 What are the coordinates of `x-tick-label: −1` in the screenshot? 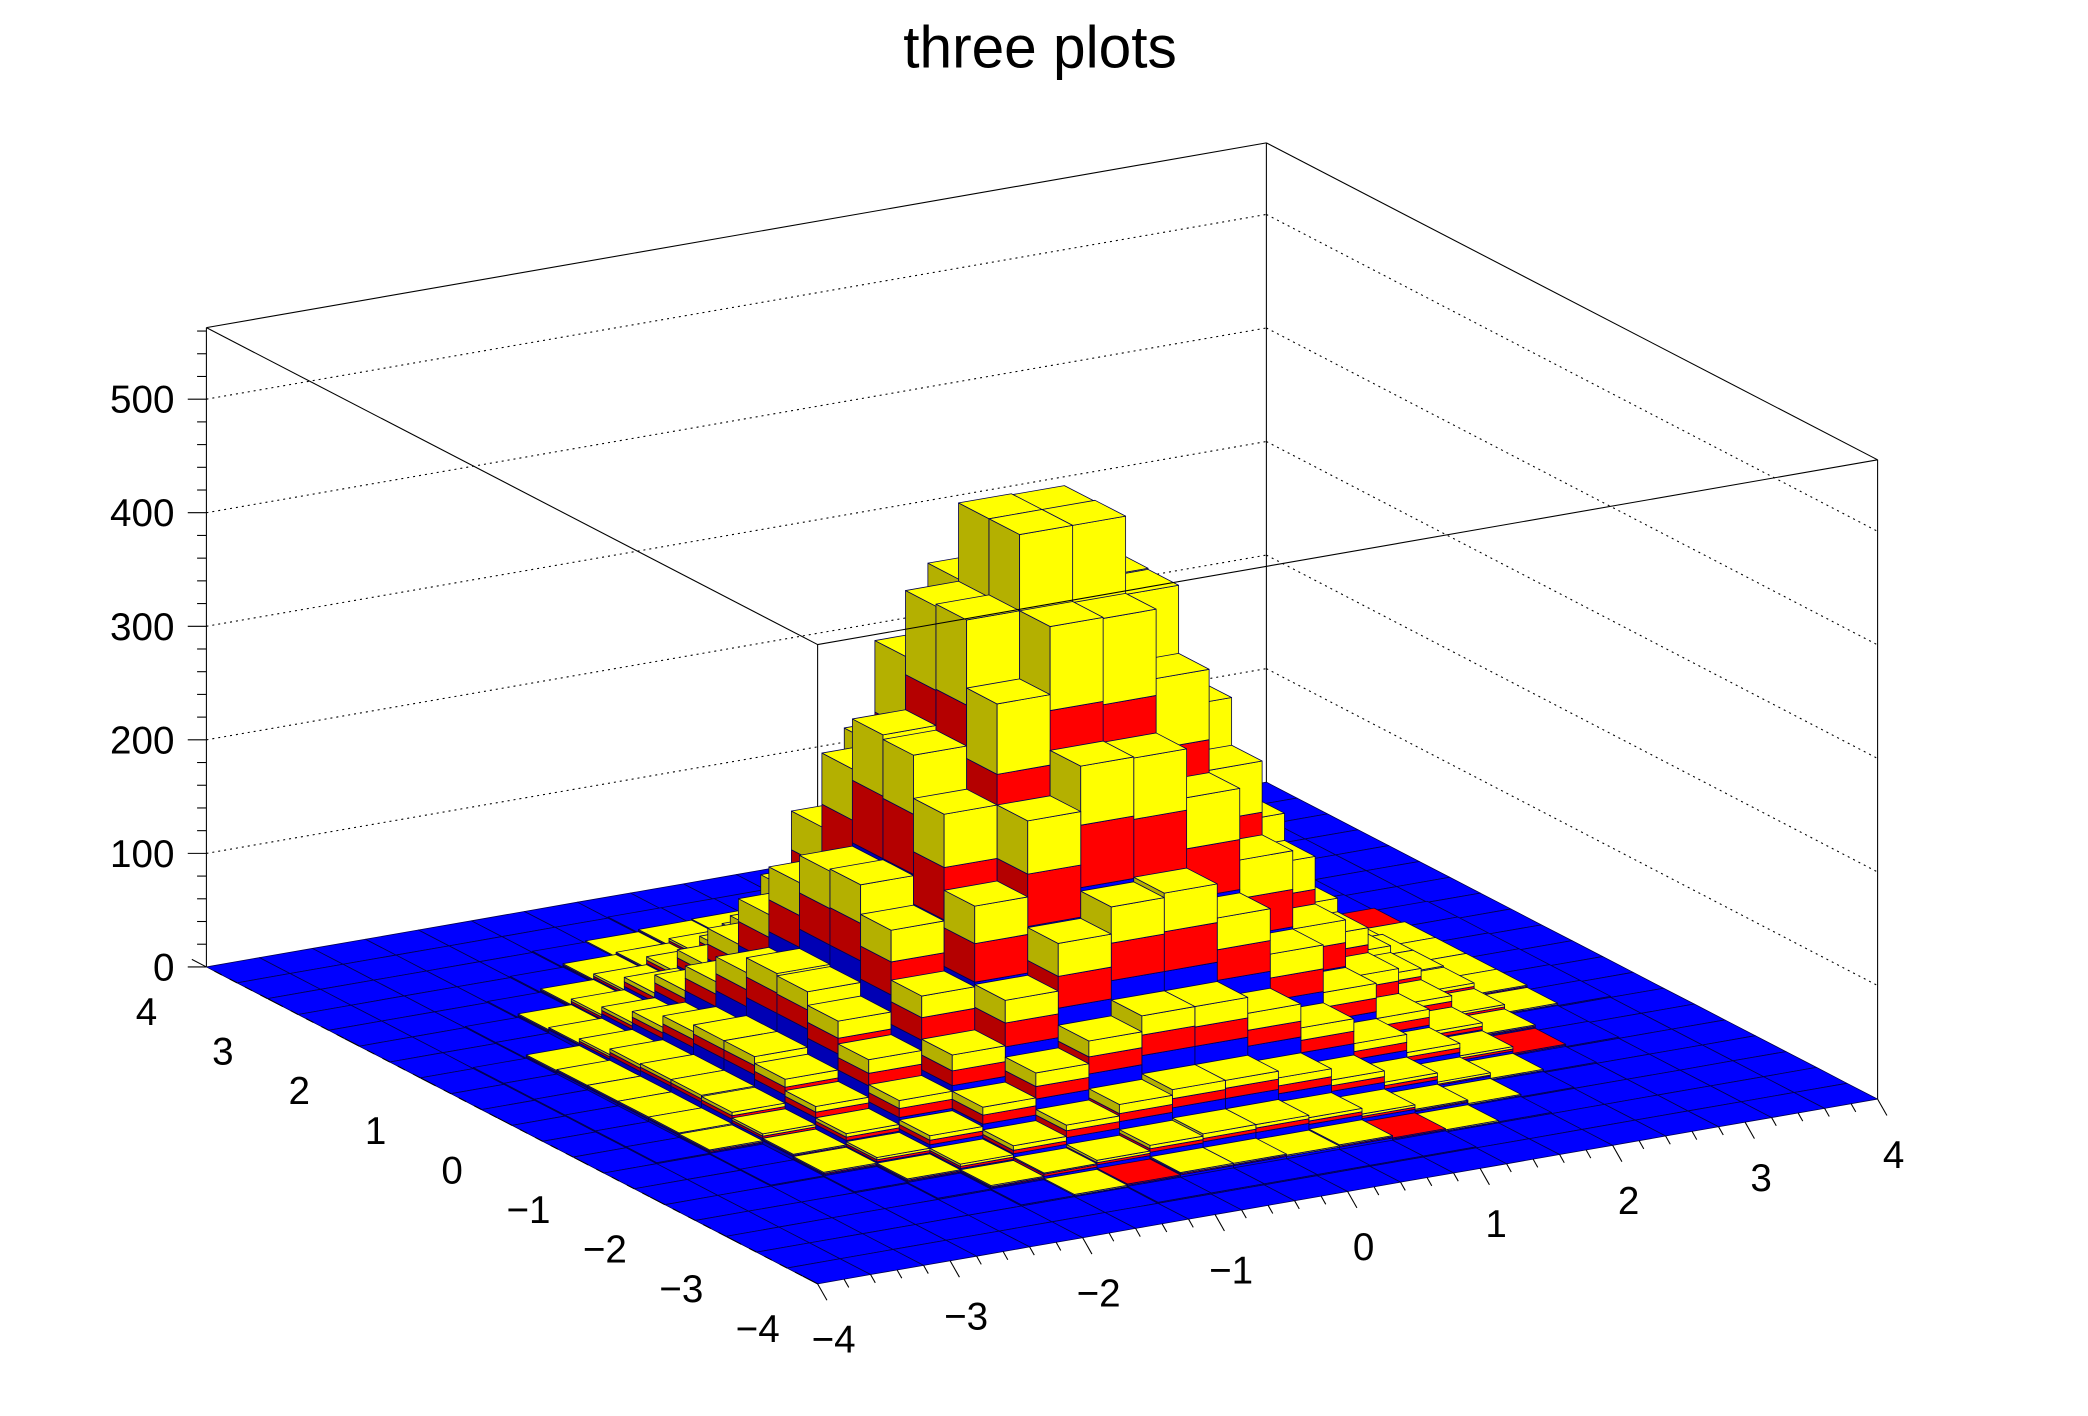 It's located at (1231, 1270).